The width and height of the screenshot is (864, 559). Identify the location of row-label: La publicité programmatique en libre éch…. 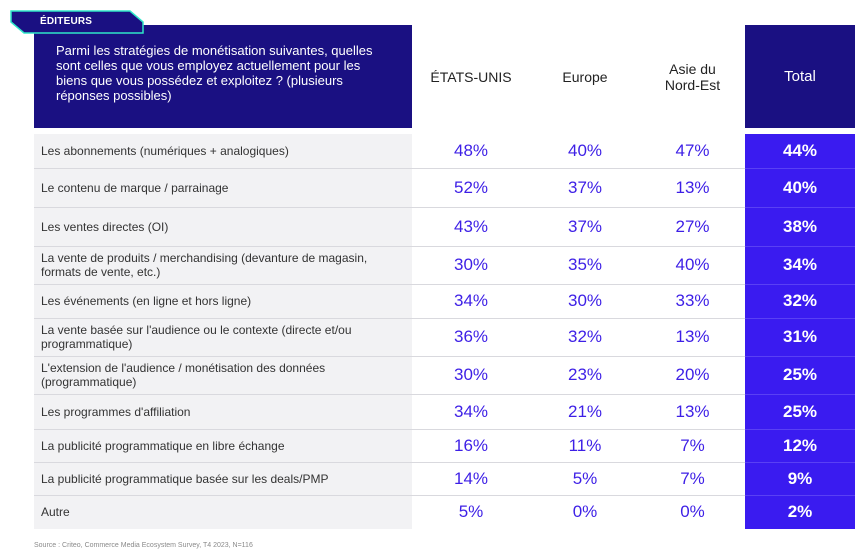
(223, 446).